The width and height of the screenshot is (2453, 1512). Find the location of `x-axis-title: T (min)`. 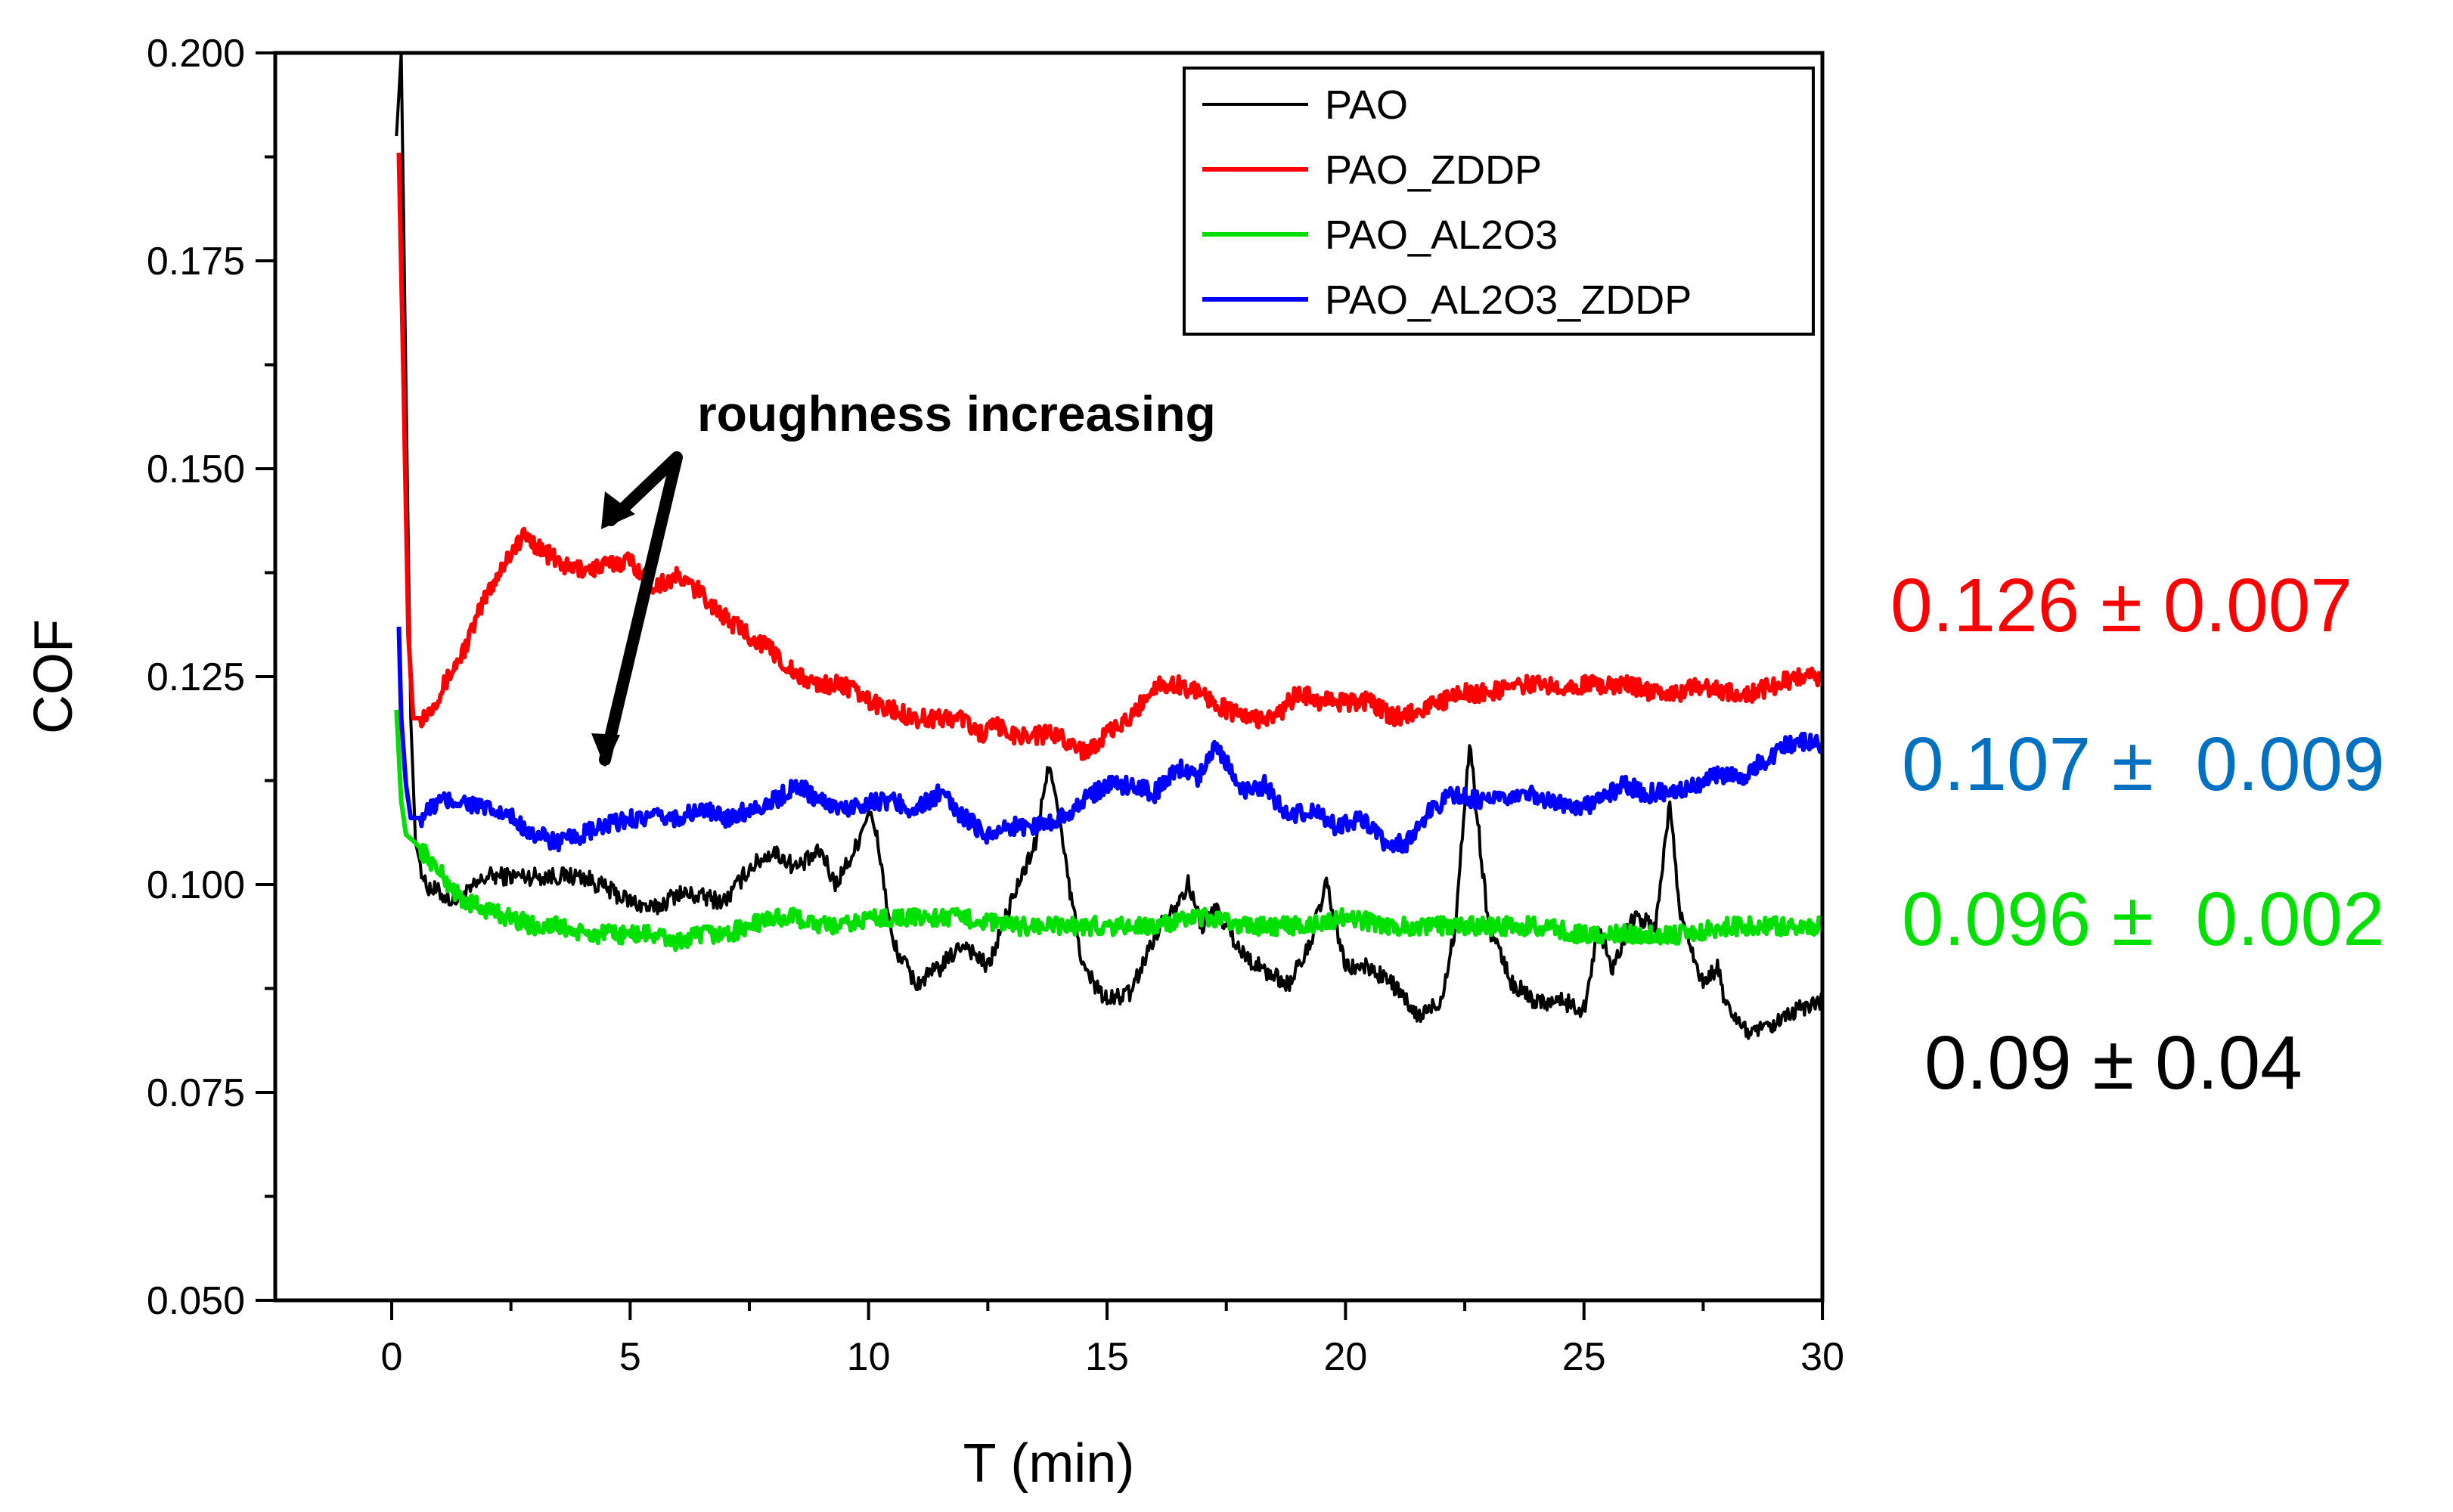

x-axis-title: T (min) is located at coordinates (1049, 1463).